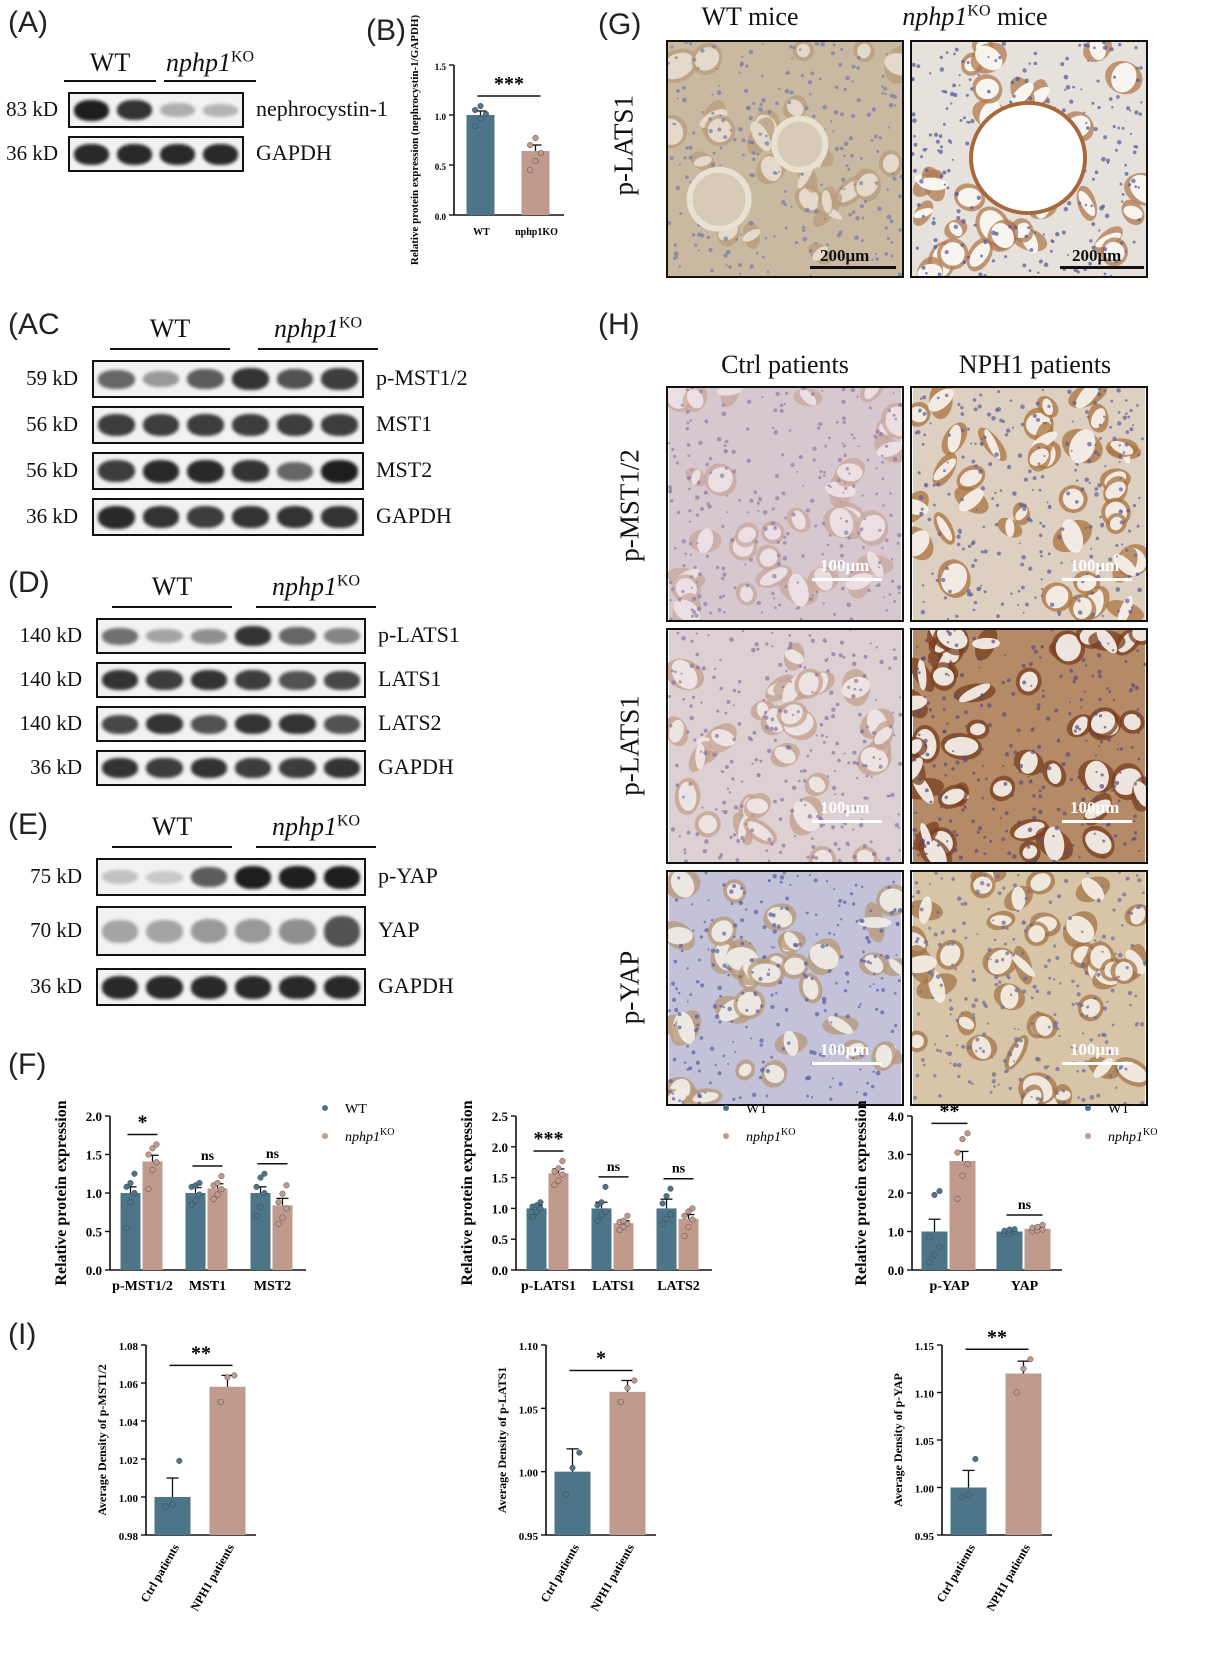 Image resolution: width=1206 pixels, height=1667 pixels. Describe the element at coordinates (207, 1286) in the screenshot. I see `x-tick-label: MST1` at that location.